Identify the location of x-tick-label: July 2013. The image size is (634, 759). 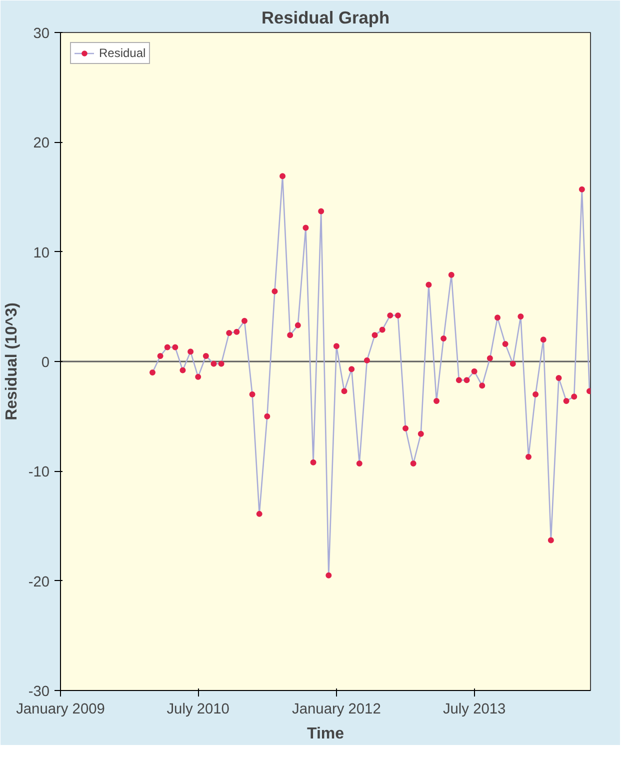
(474, 710).